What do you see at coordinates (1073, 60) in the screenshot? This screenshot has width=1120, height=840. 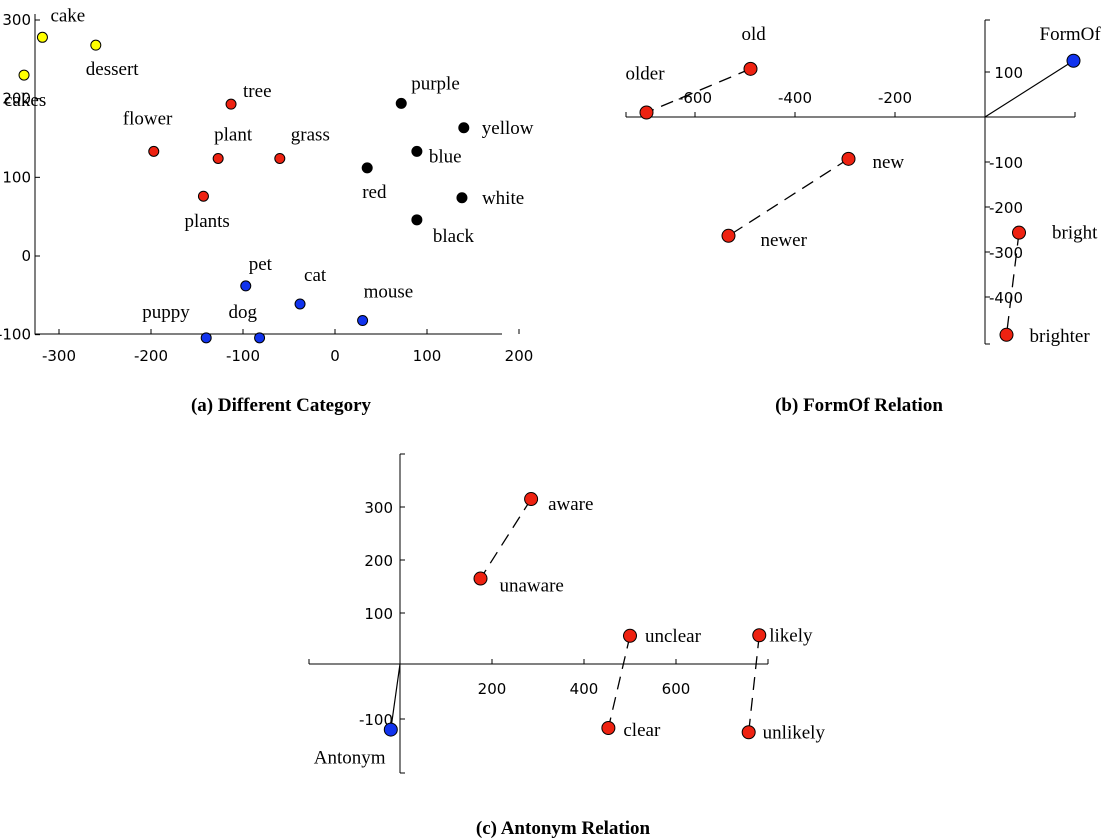 I see `point-formof` at bounding box center [1073, 60].